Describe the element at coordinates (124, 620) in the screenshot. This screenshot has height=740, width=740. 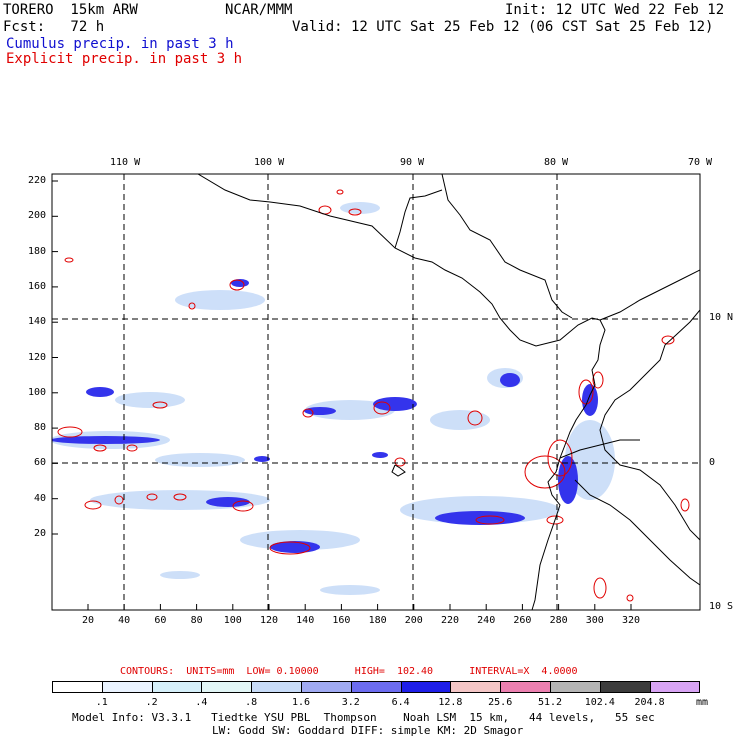
I see `x-tick-label: 40` at that location.